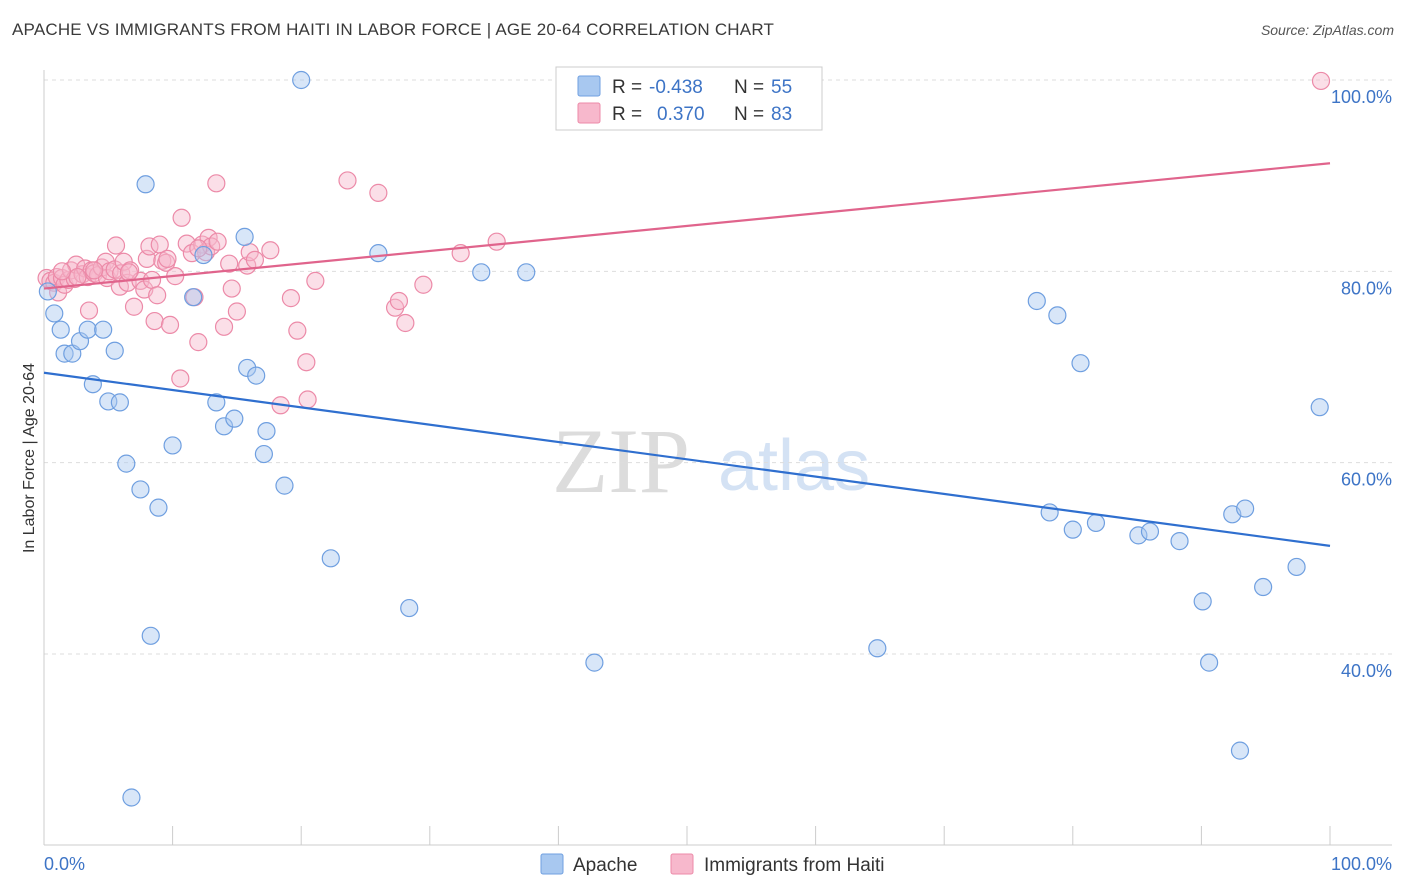 The image size is (1406, 892). Describe the element at coordinates (682, 864) in the screenshot. I see `bottom-legend-haiti-swatch` at that location.